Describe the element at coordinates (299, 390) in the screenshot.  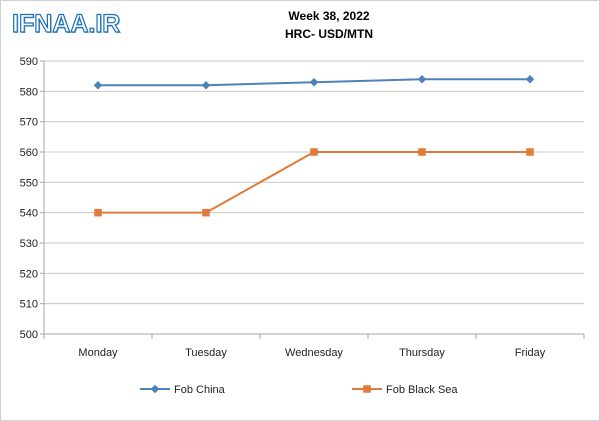
I see `legend: Fob China Fob Black Sea` at that location.